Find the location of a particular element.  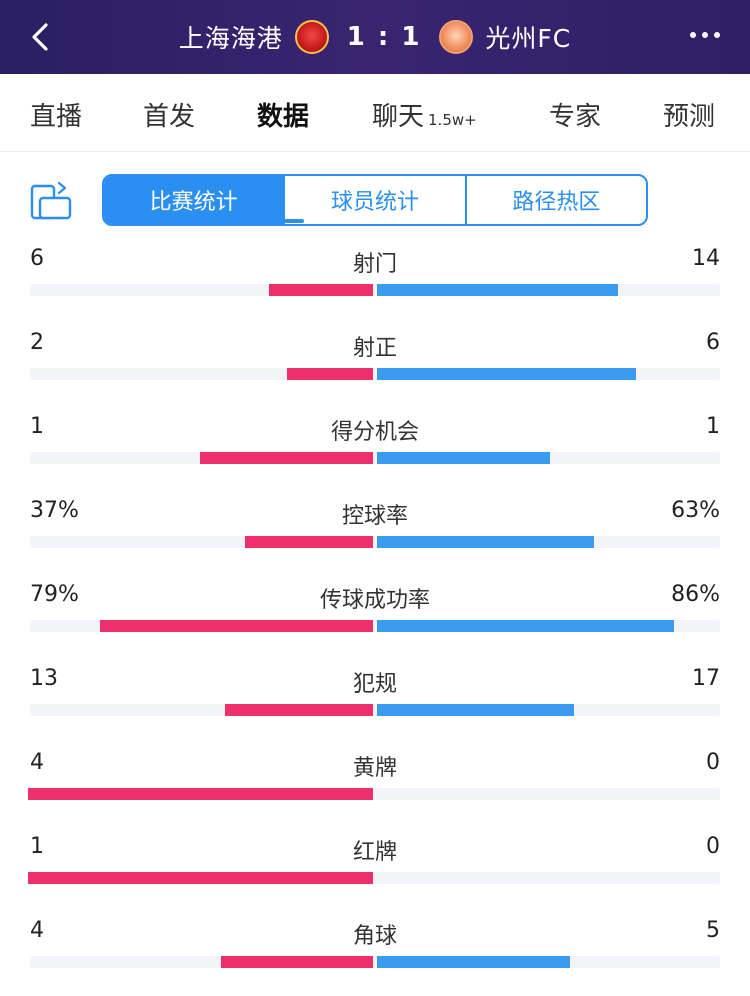

stats-segment-control: 比赛统计 球员统计 路径热区 is located at coordinates (375, 200).